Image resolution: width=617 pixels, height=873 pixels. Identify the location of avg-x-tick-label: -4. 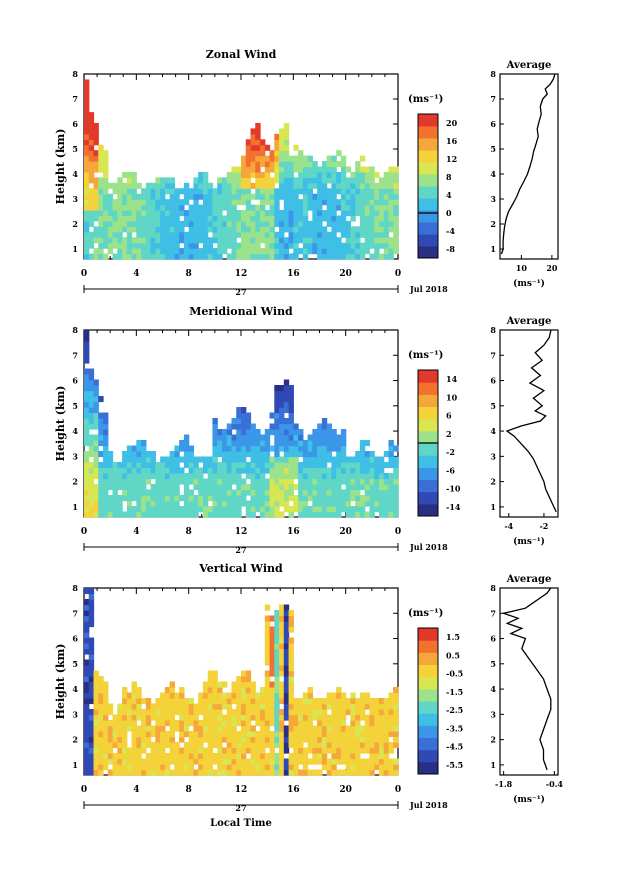
(508, 526).